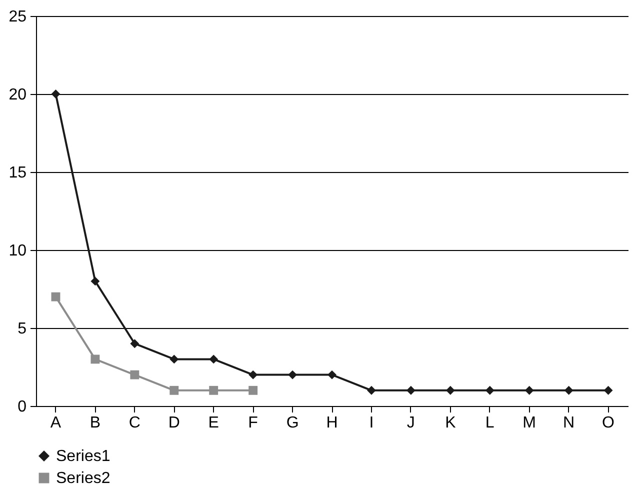 The height and width of the screenshot is (490, 635). Describe the element at coordinates (371, 423) in the screenshot. I see `x-tick-label: I` at that location.